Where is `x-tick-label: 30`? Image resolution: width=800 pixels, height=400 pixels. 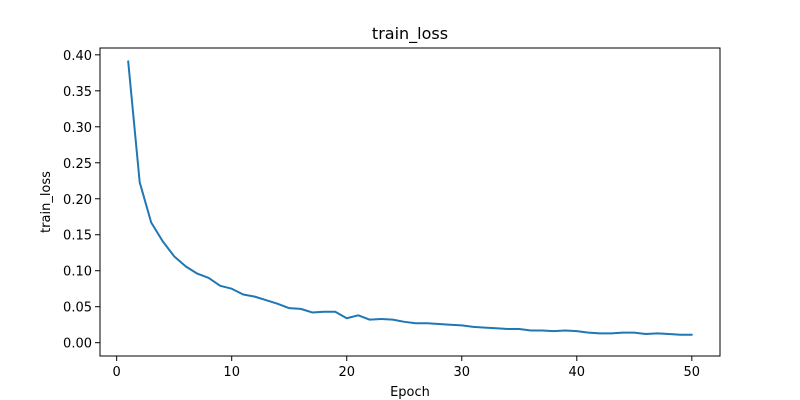
x-tick-label: 30 is located at coordinates (461, 372).